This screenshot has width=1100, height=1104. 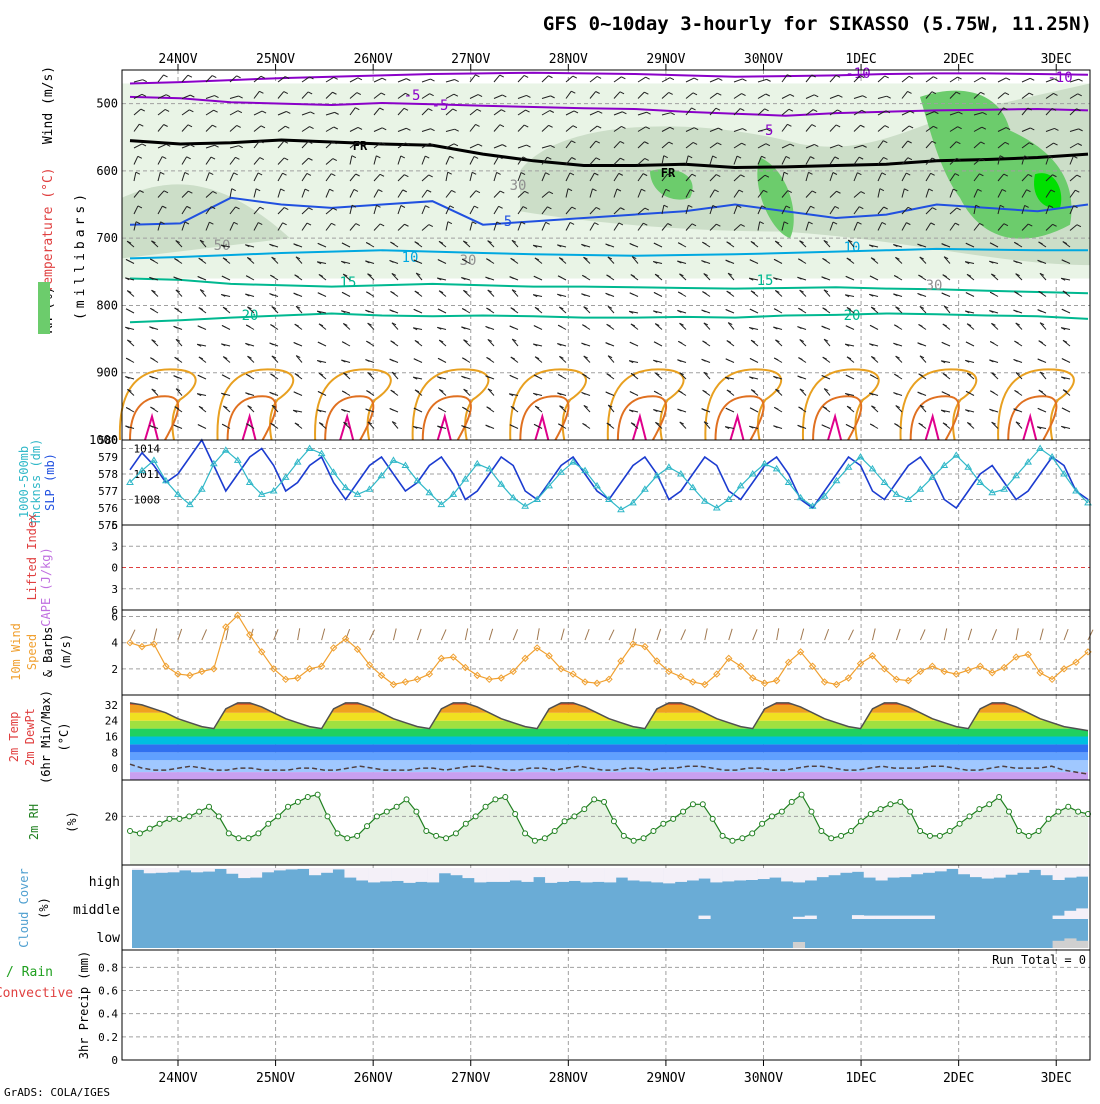 What do you see at coordinates (606, 652) in the screenshot?
I see `panel-frame-wind10m` at bounding box center [606, 652].